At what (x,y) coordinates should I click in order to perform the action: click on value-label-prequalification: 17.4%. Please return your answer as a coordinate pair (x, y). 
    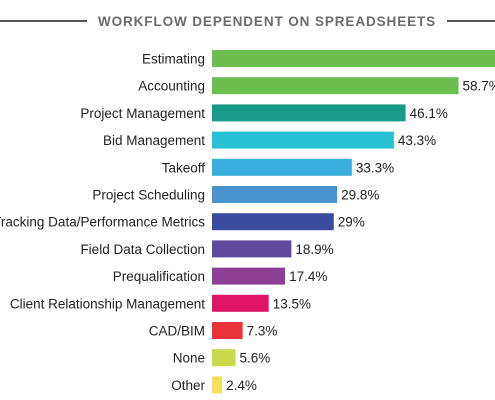
    Looking at the image, I should click on (308, 276).